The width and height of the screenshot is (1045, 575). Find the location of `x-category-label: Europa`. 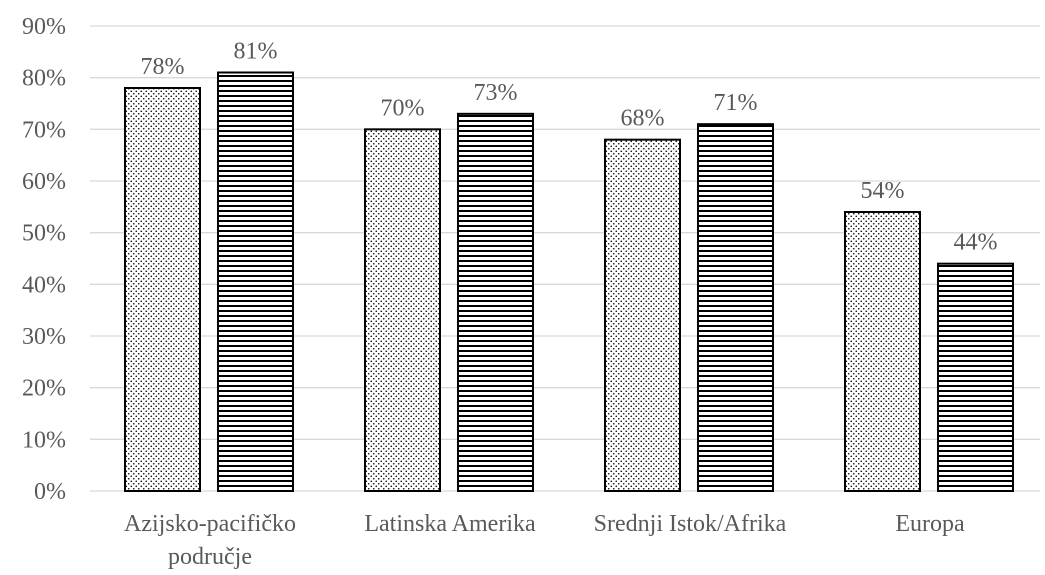

x-category-label: Europa is located at coordinates (930, 524).